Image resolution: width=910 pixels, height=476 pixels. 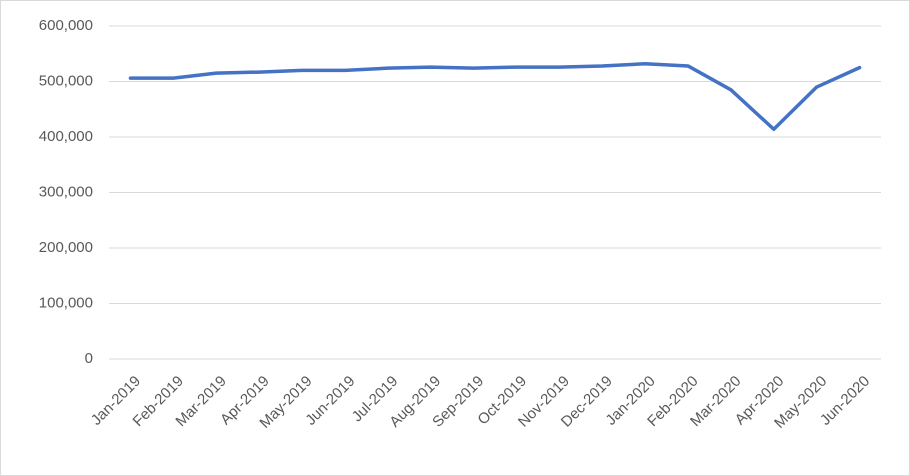 What do you see at coordinates (66, 302) in the screenshot?
I see `y-tick-label: 100,000` at bounding box center [66, 302].